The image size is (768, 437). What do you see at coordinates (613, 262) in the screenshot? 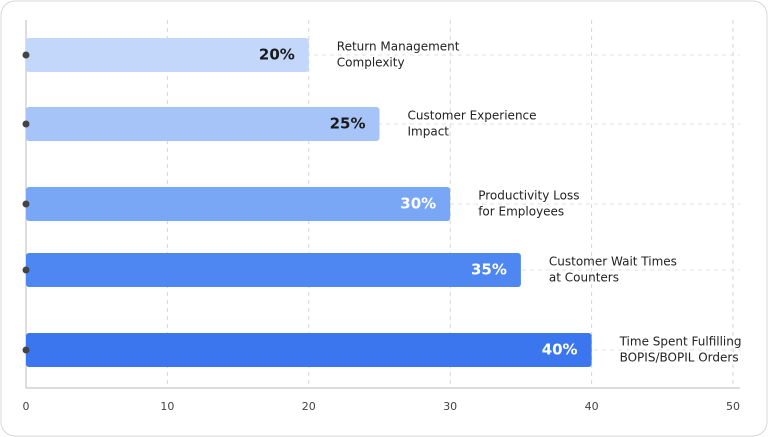
I see `category-label: Customer Wait Times` at bounding box center [613, 262].